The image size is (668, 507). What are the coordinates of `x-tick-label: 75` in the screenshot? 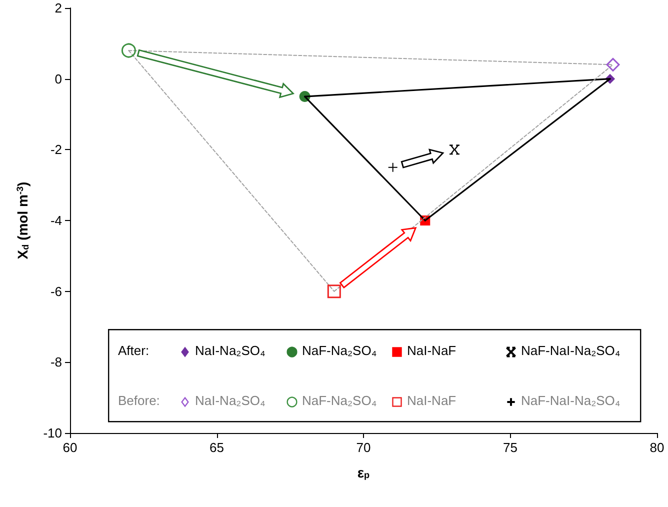 It's located at (510, 447).